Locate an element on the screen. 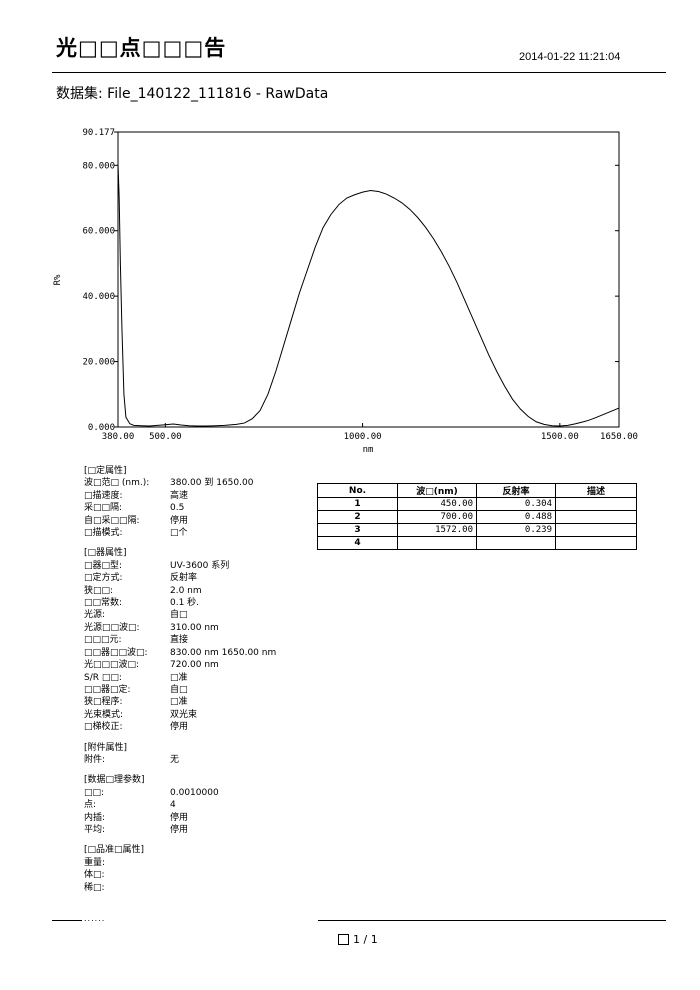 Image resolution: width=700 pixels, height=990 pixels. property-key: 平均: is located at coordinates (95, 829).